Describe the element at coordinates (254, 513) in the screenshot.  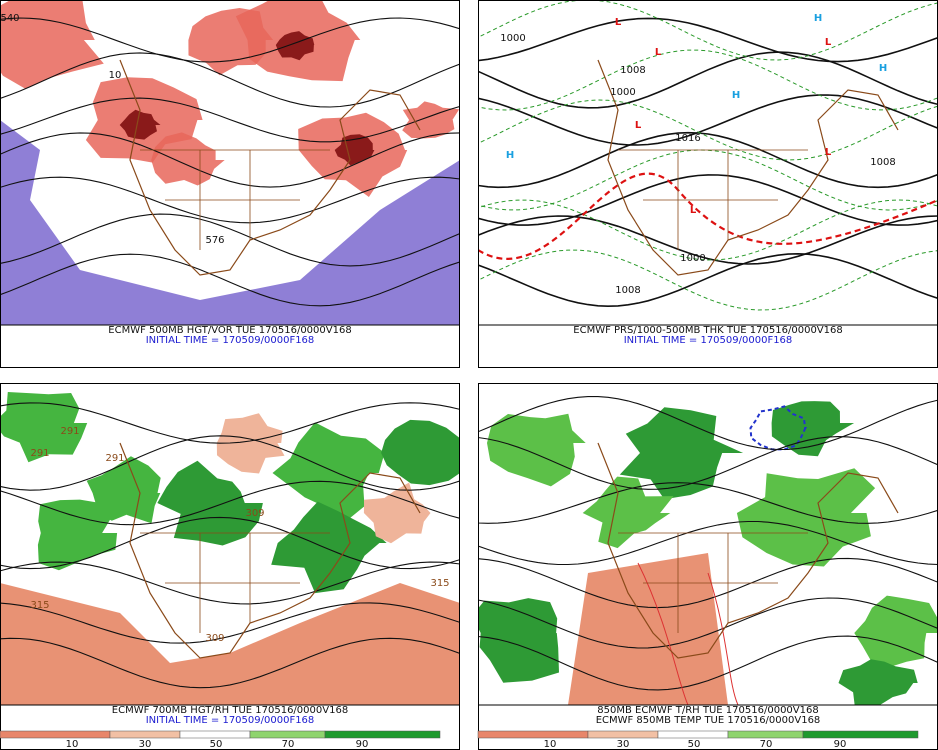
I see `map-label: 309` at that location.